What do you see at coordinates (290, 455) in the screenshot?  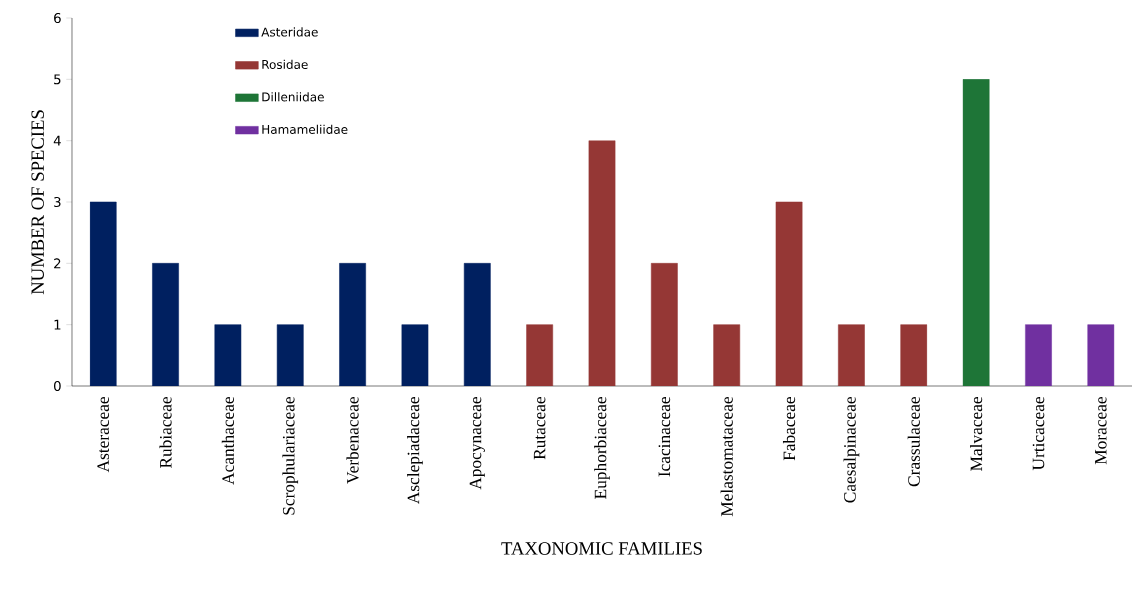 I see `x-tick-label: Scrophulariaceae` at bounding box center [290, 455].